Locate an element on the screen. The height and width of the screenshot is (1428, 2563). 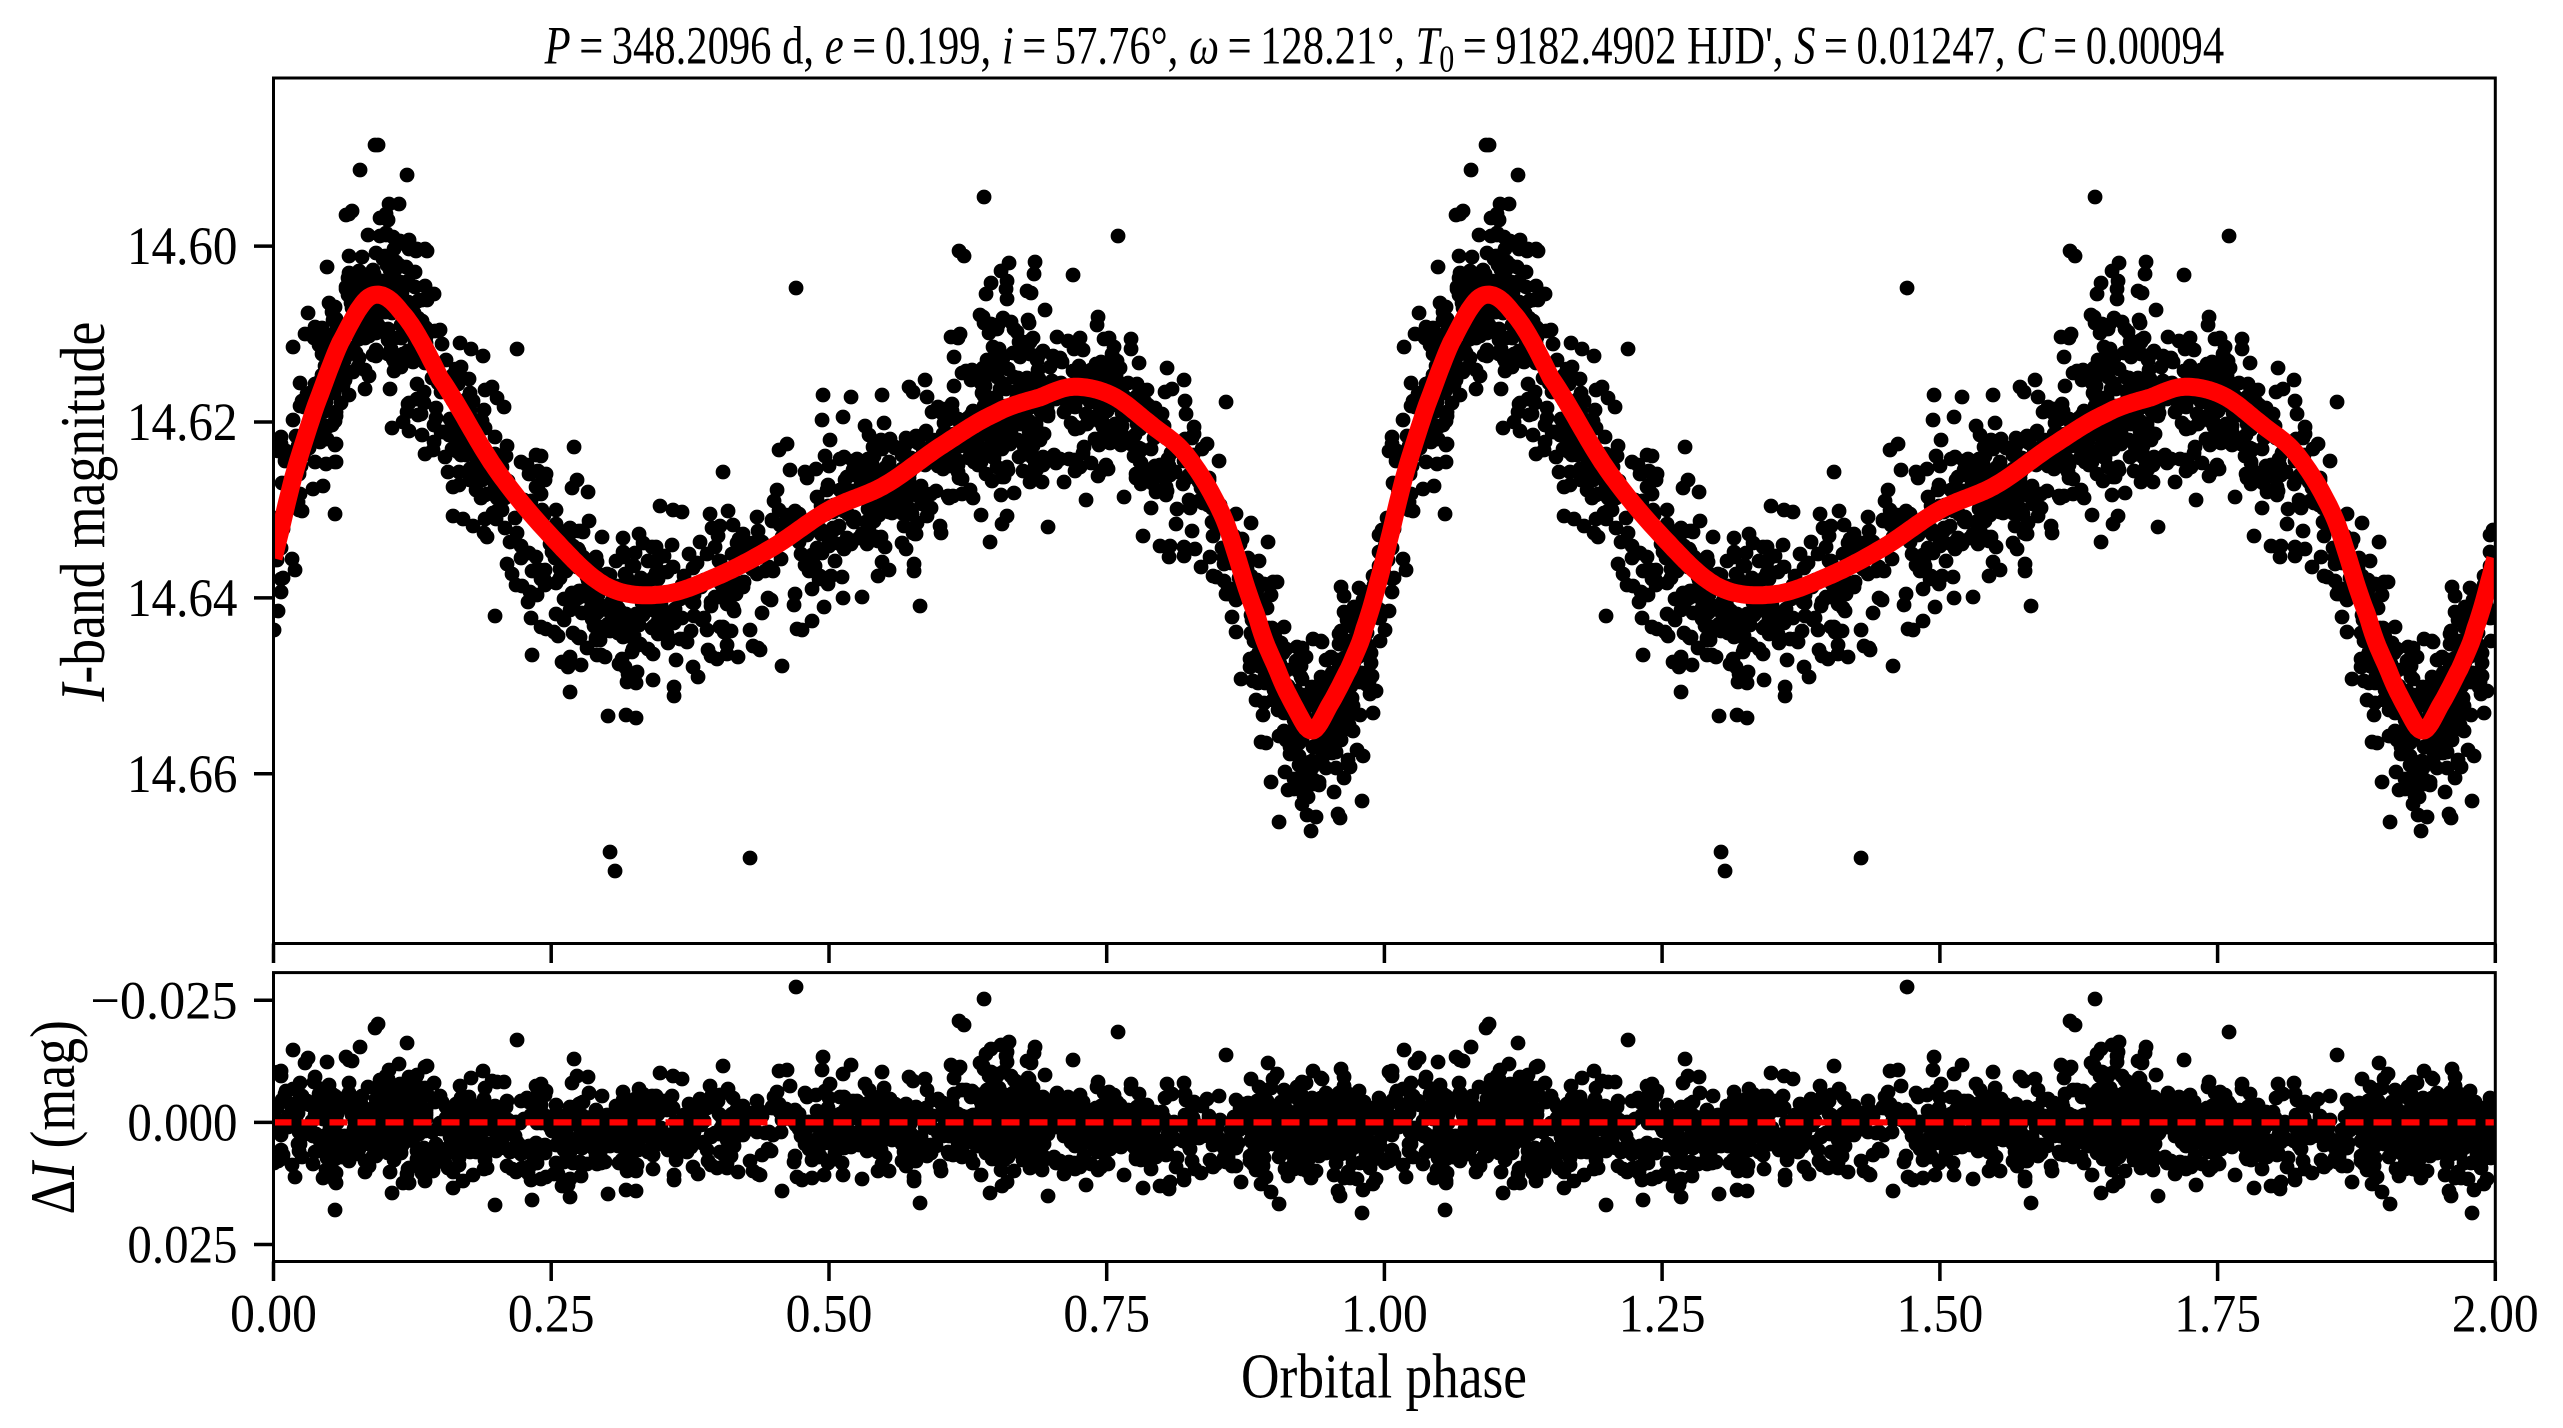
svg-text: 0.000 is located at coordinates (182, 1123).